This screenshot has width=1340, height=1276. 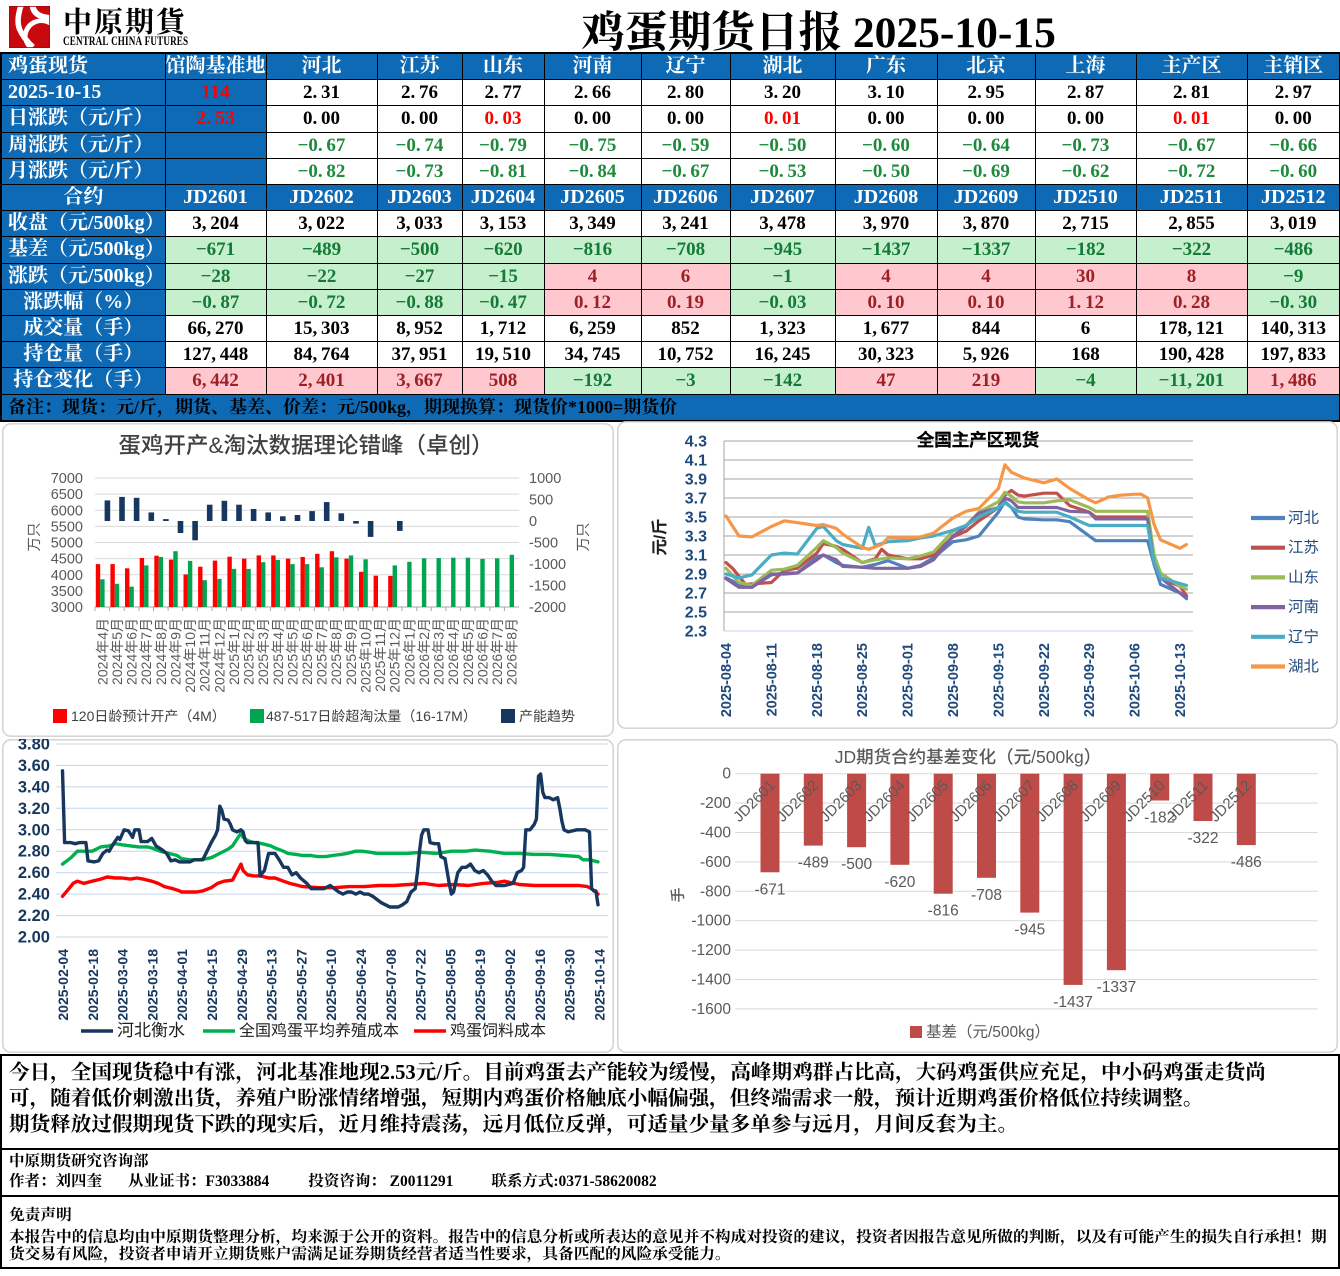 What do you see at coordinates (968, 757) in the screenshot?
I see `svg-text: JD期货合约基差变化（元/500kg）` at bounding box center [968, 757].